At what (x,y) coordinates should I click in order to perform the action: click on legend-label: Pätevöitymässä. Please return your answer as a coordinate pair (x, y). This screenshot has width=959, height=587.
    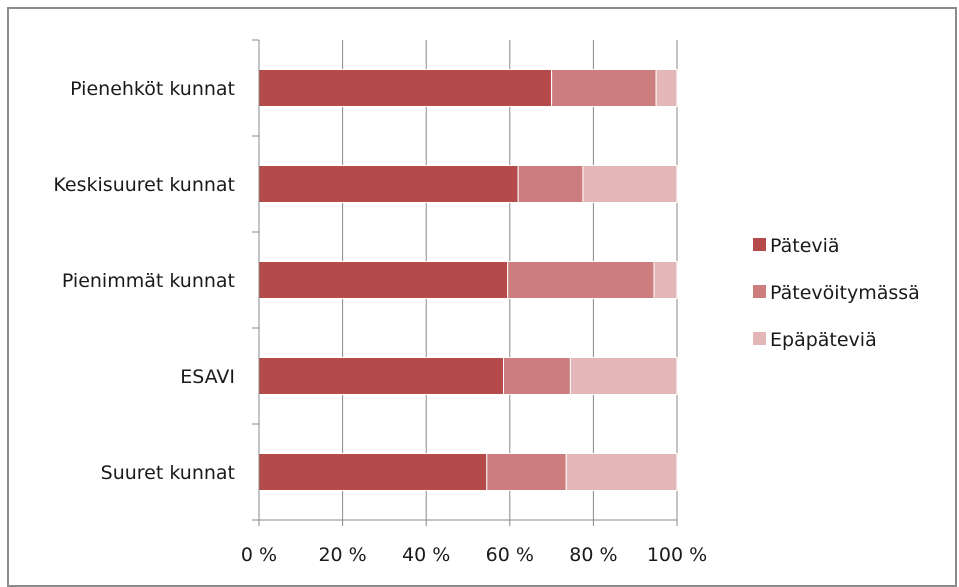
    Looking at the image, I should click on (845, 293).